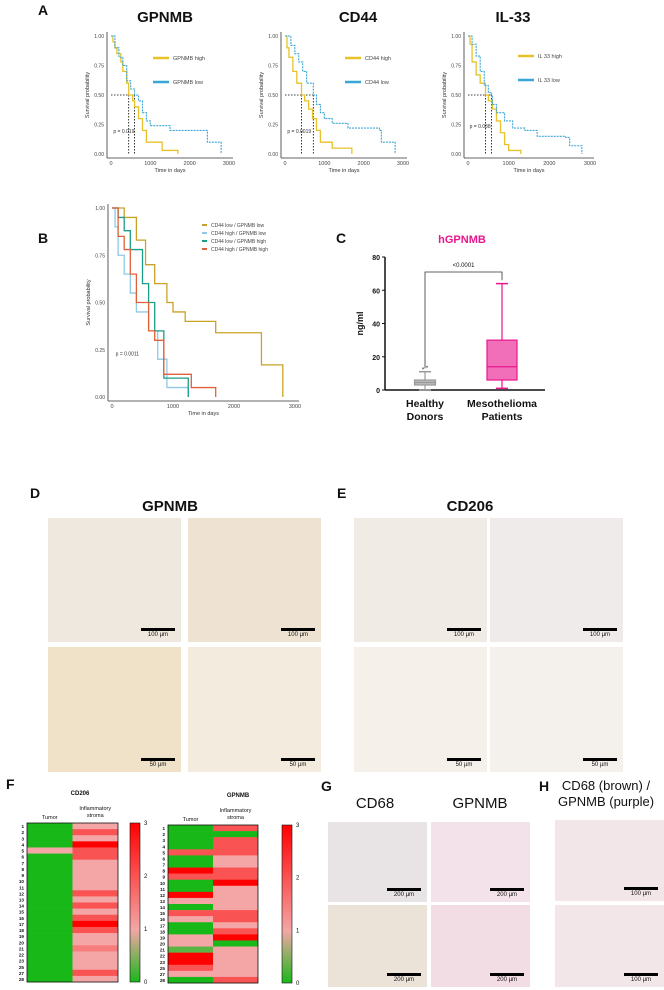  I want to click on micrograph-e-1: 100 µm, so click(420, 580).